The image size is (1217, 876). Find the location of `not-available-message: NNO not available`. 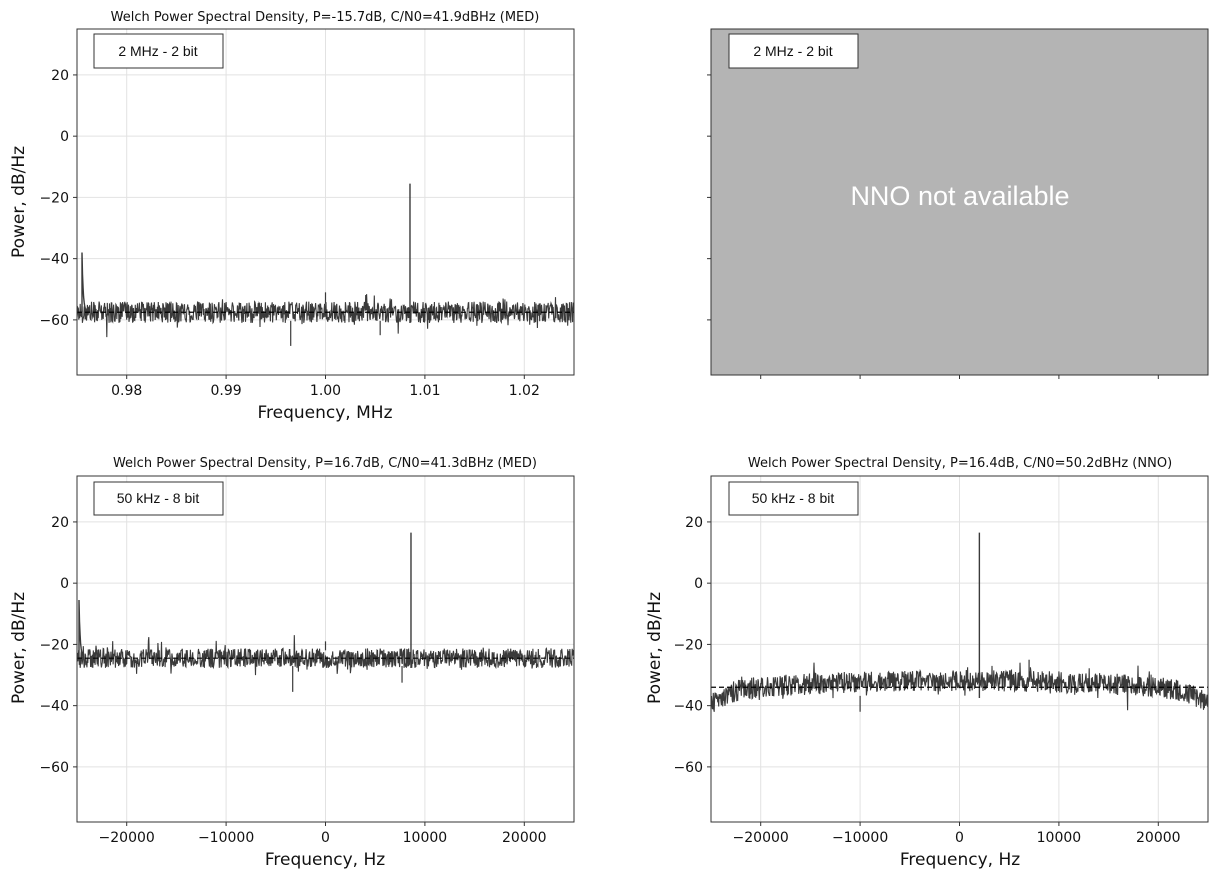

not-available-message: NNO not available is located at coordinates (959, 196).